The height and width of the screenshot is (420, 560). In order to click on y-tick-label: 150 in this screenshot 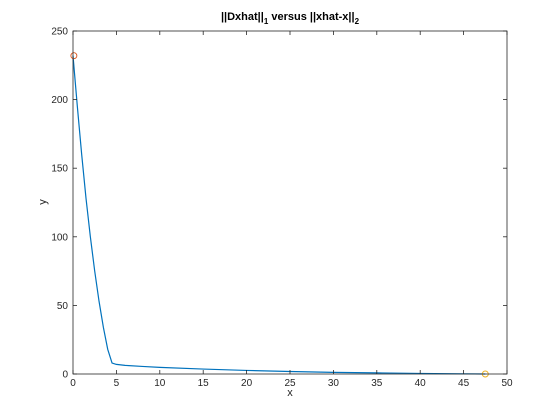, I will do `click(59, 169)`.